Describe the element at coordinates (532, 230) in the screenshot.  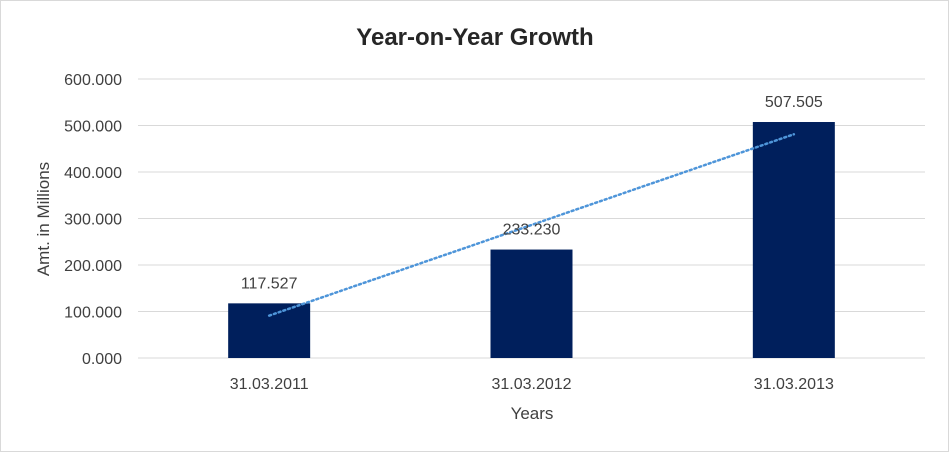
I see `data-label: 233.230` at that location.